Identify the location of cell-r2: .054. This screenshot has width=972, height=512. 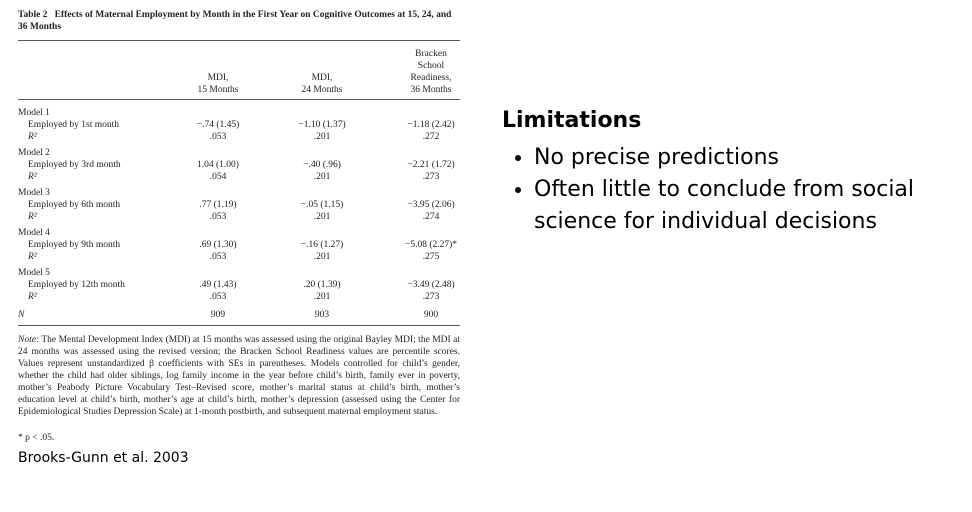
(218, 177).